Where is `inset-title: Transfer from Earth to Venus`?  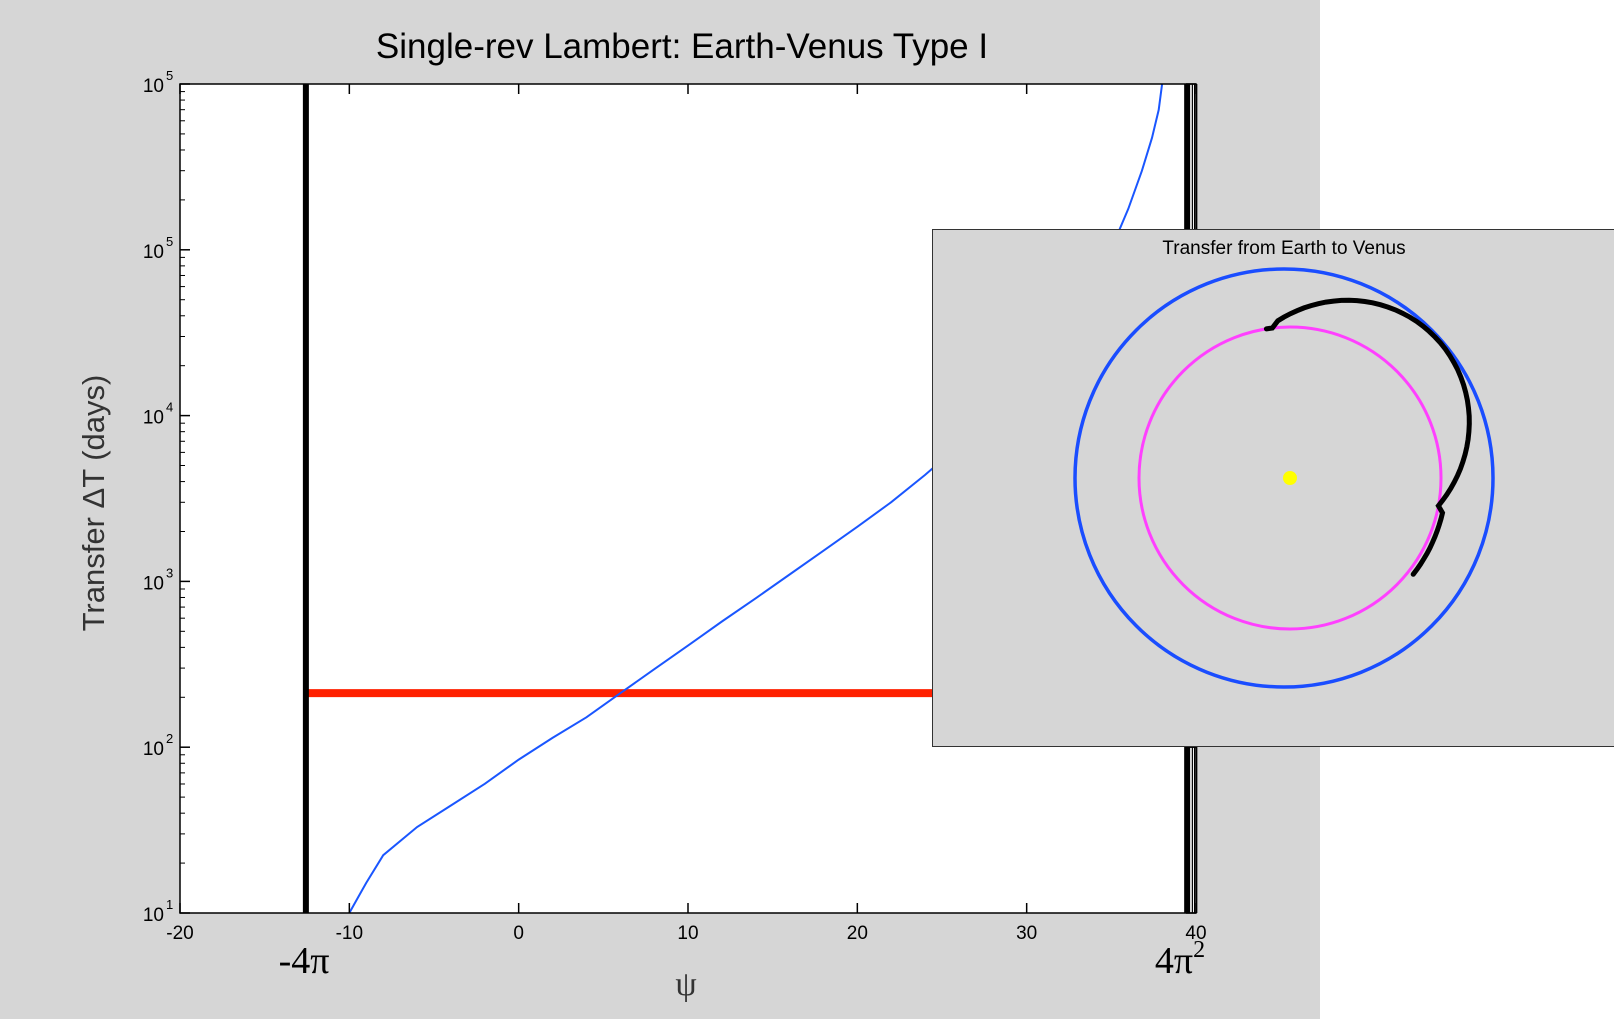 inset-title: Transfer from Earth to Venus is located at coordinates (1283, 248).